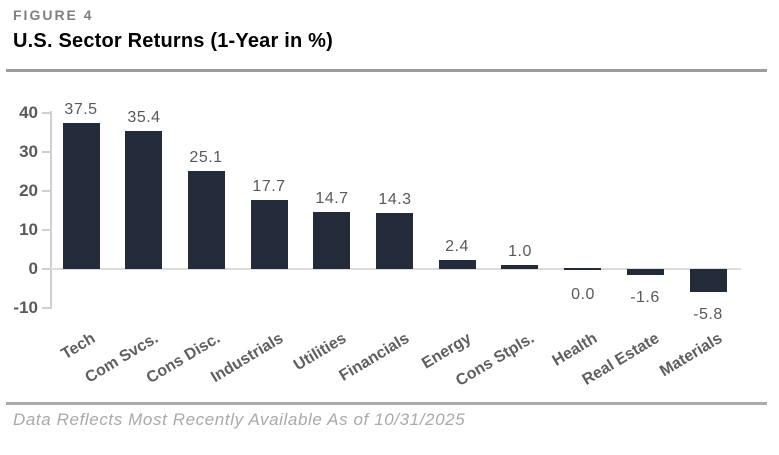  I want to click on figure-label: FIGURE 4, so click(53, 15).